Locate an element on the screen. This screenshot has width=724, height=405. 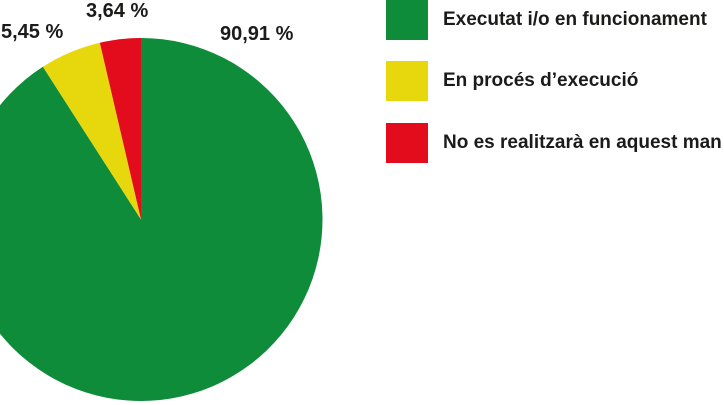
legend-item-en-proces: En procés d’execució is located at coordinates (512, 81).